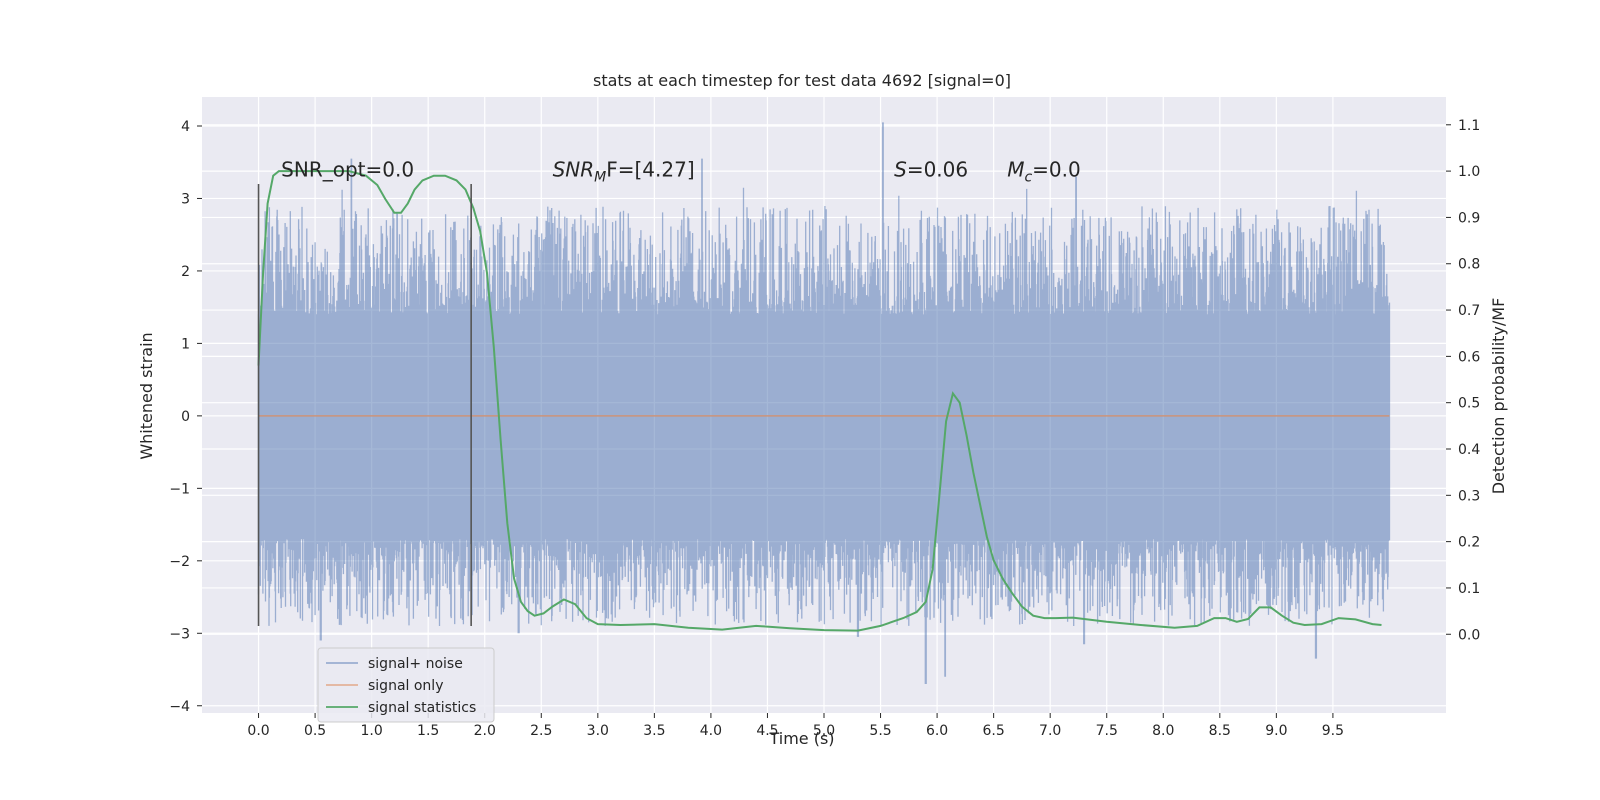 Image resolution: width=1600 pixels, height=800 pixels. I want to click on y2-tick-label: 0.5, so click(1469, 404).